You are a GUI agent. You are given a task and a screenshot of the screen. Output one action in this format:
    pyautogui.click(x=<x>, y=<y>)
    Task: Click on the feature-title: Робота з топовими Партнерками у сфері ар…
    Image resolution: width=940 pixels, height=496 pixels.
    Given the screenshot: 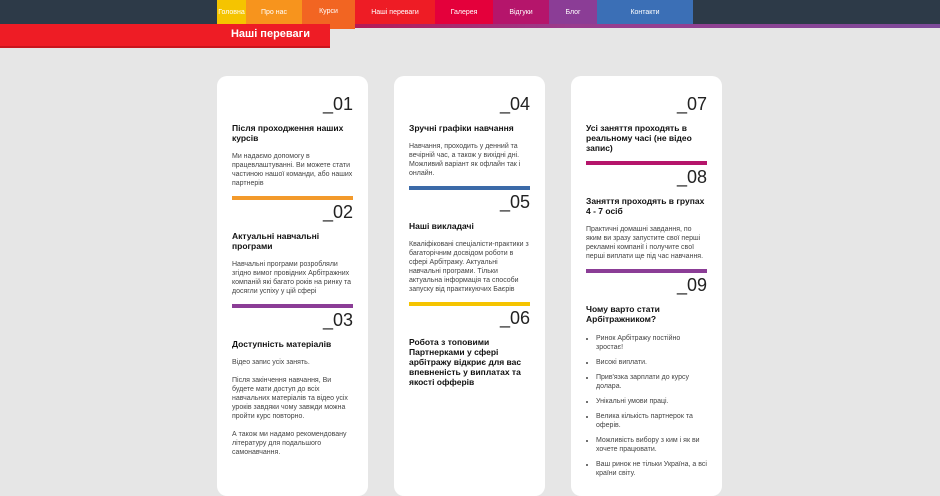 What is the action you would take?
    pyautogui.click(x=465, y=362)
    